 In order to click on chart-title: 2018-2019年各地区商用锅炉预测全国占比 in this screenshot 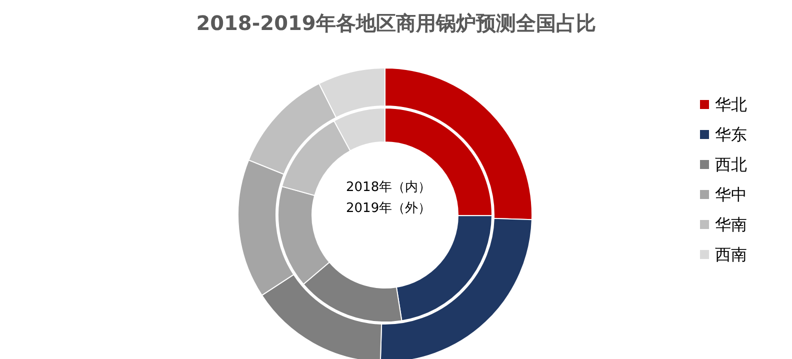, I will do `click(396, 23)`.